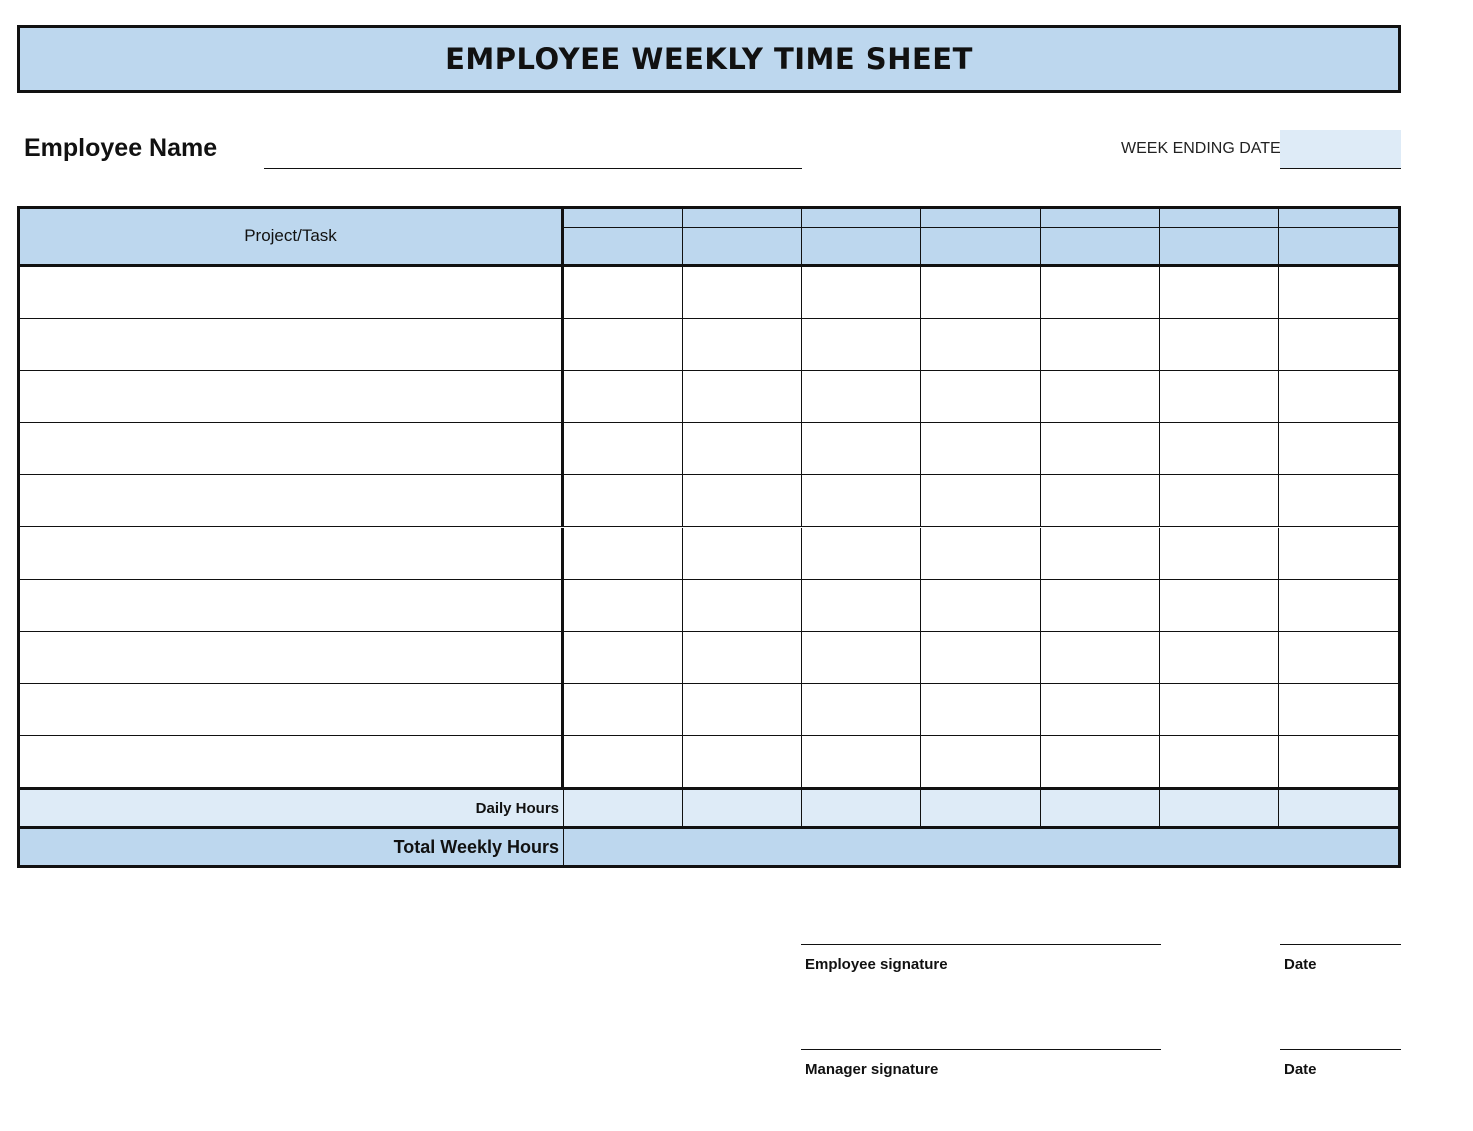 This screenshot has height=1131, width=1473. Describe the element at coordinates (290, 235) in the screenshot. I see `project-task-header-label: Project/Task` at that location.